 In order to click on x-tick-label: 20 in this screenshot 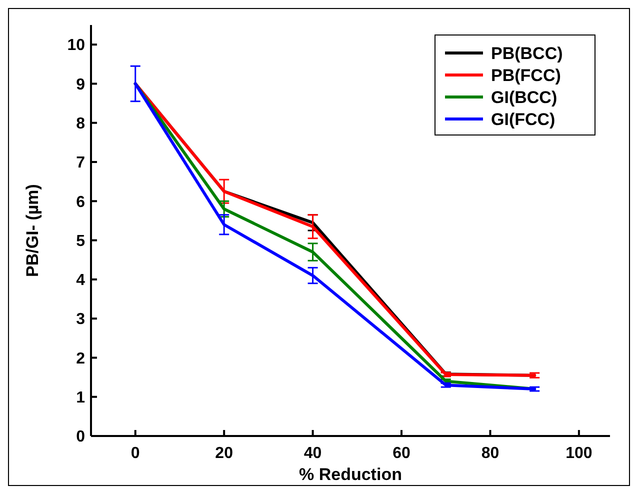, I will do `click(224, 453)`.